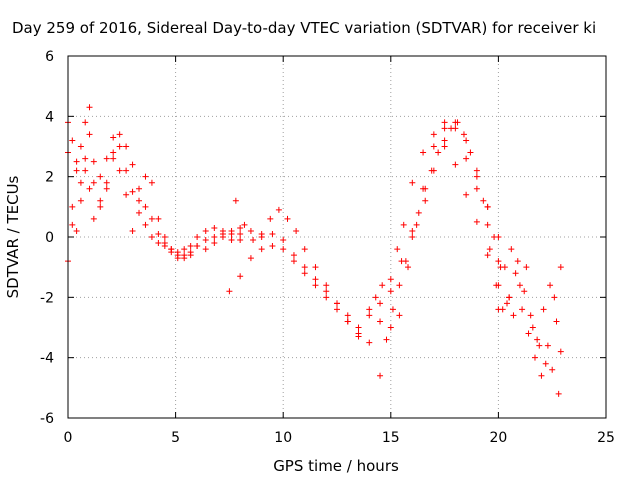 This screenshot has height=480, width=640. I want to click on y-tick-label: -6, so click(47, 419).